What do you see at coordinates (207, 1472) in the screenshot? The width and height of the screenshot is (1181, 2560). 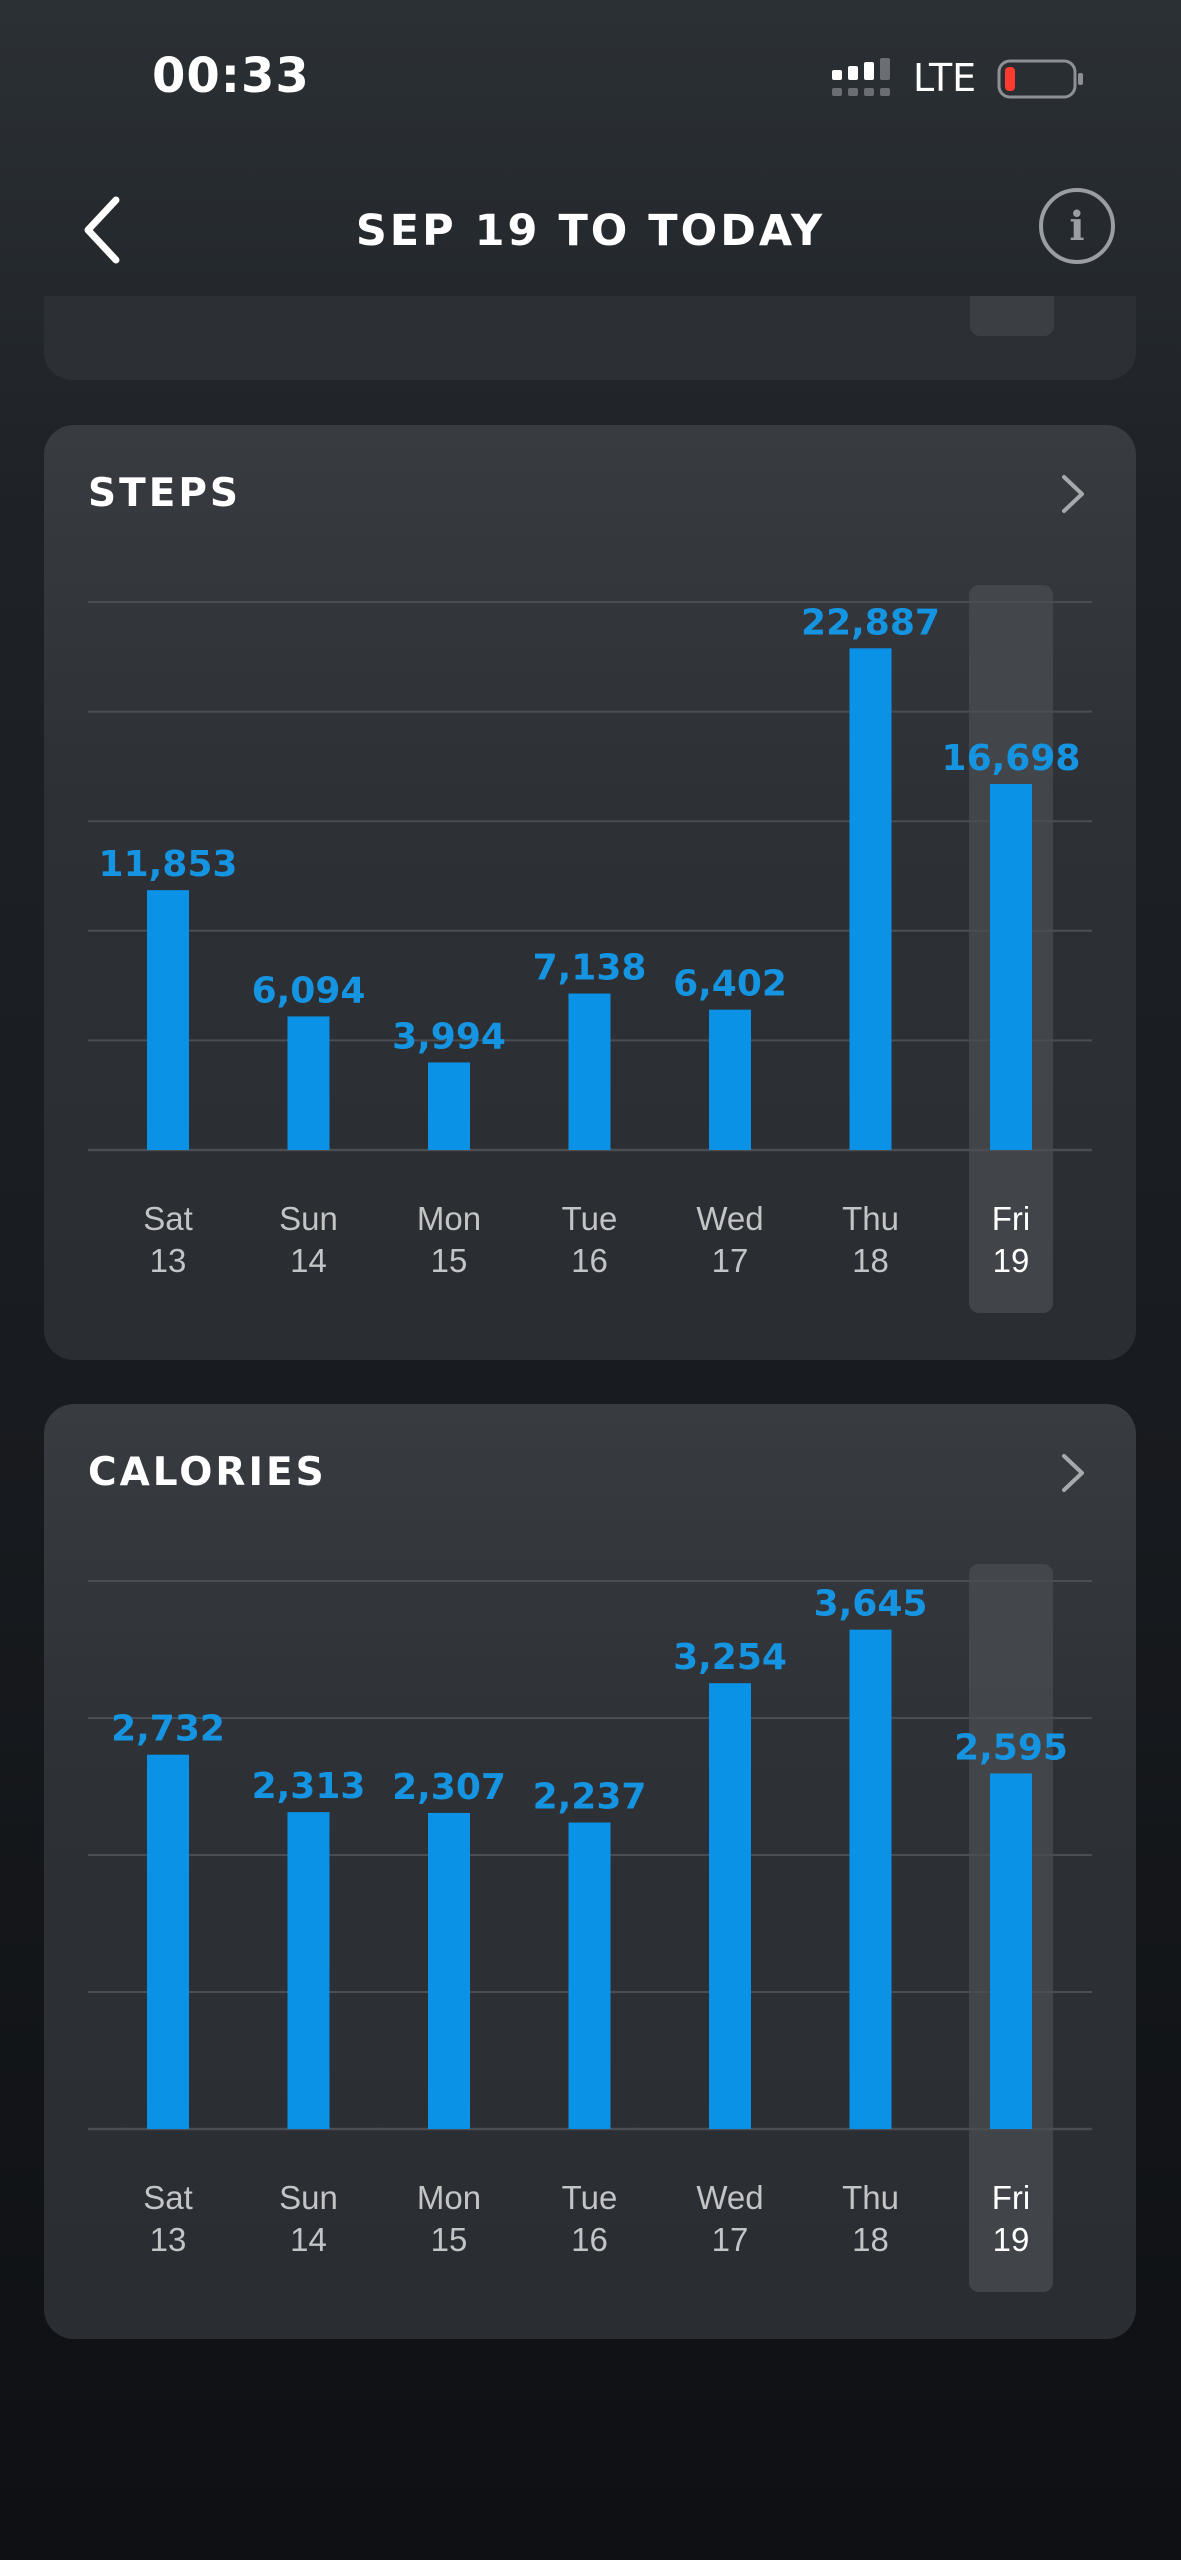 I see `calories-card-title: CALORIES` at bounding box center [207, 1472].